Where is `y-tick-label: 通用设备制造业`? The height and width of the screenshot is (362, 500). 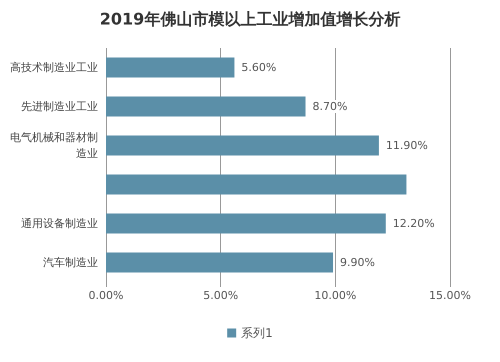 y-tick-label: 通用设备制造业 is located at coordinates (59, 223).